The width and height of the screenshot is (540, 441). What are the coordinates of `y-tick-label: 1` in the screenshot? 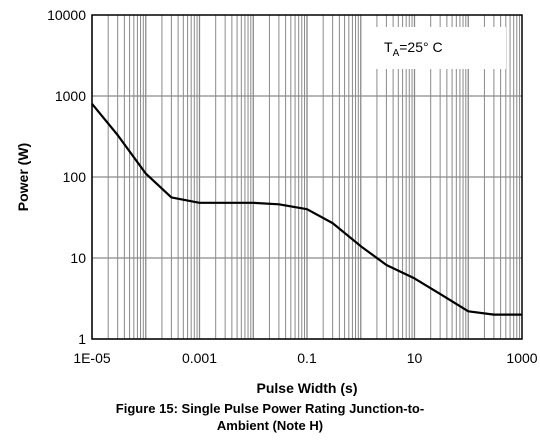 It's located at (82, 339).